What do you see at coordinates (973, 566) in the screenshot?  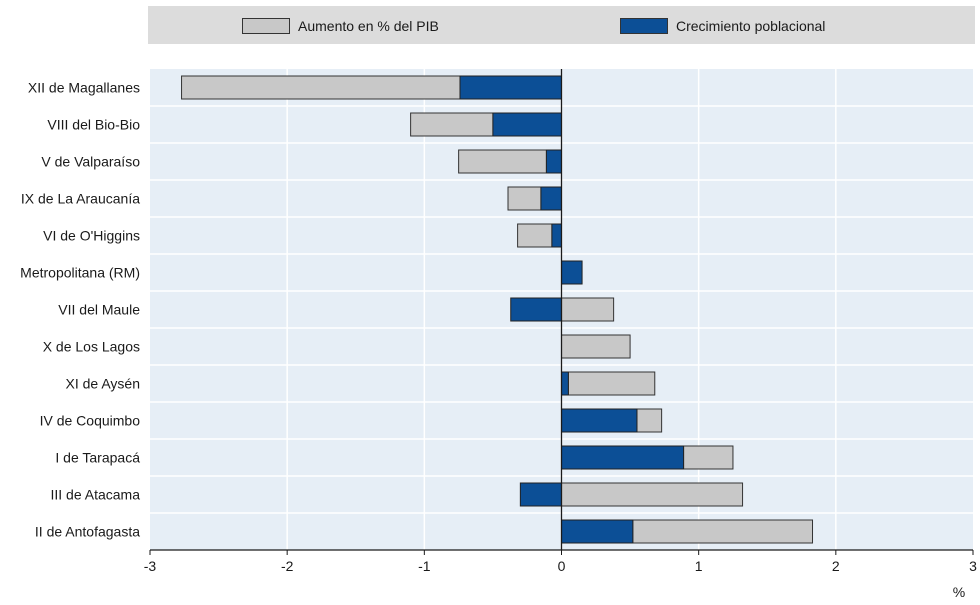 I see `x-tick-label: 3` at bounding box center [973, 566].